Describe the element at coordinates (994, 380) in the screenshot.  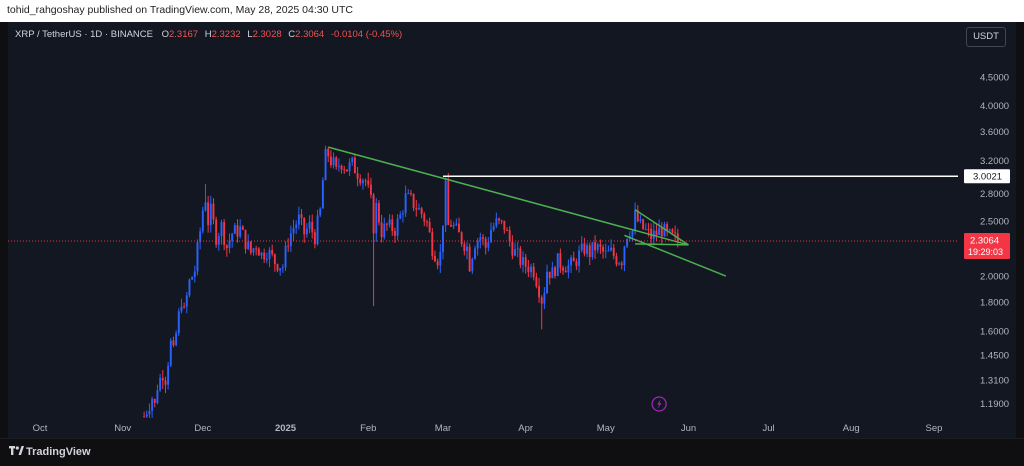
I see `price-tick-label: 1.3100` at that location.